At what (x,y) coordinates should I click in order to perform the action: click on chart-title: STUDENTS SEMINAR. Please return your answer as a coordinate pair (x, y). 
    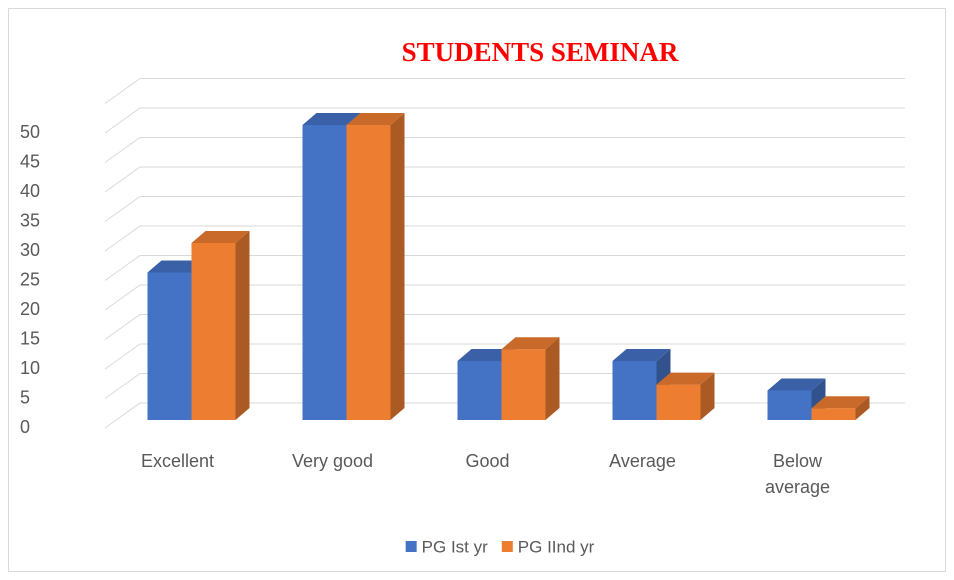
    Looking at the image, I should click on (540, 52).